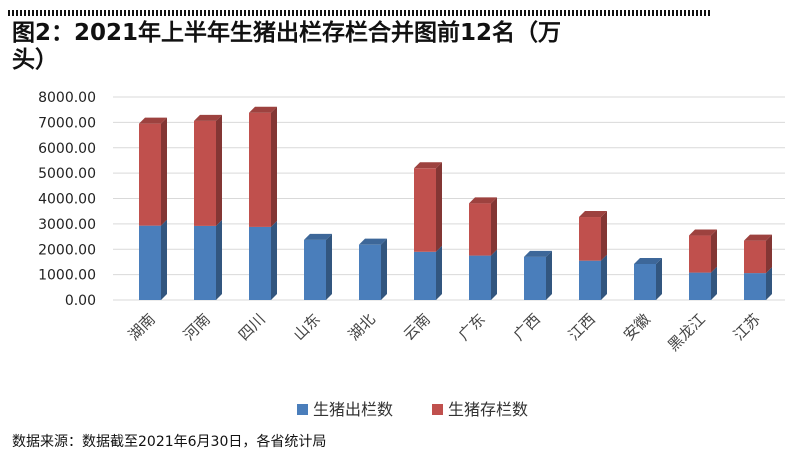 Image resolution: width=800 pixels, height=454 pixels. I want to click on bar-生猪出栏数-江苏, so click(758, 283).